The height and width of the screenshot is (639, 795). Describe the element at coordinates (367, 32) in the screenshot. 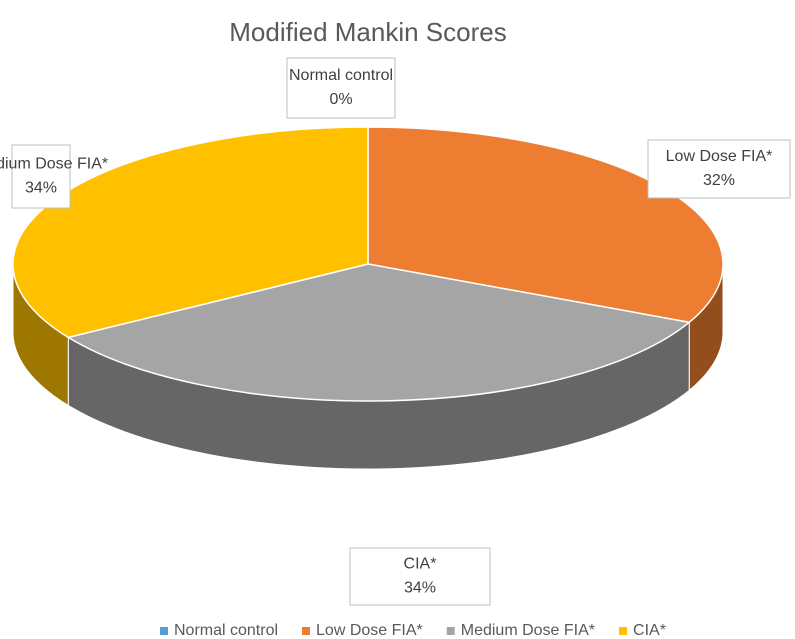

I see `chart-title: Modified Mankin Scores` at that location.